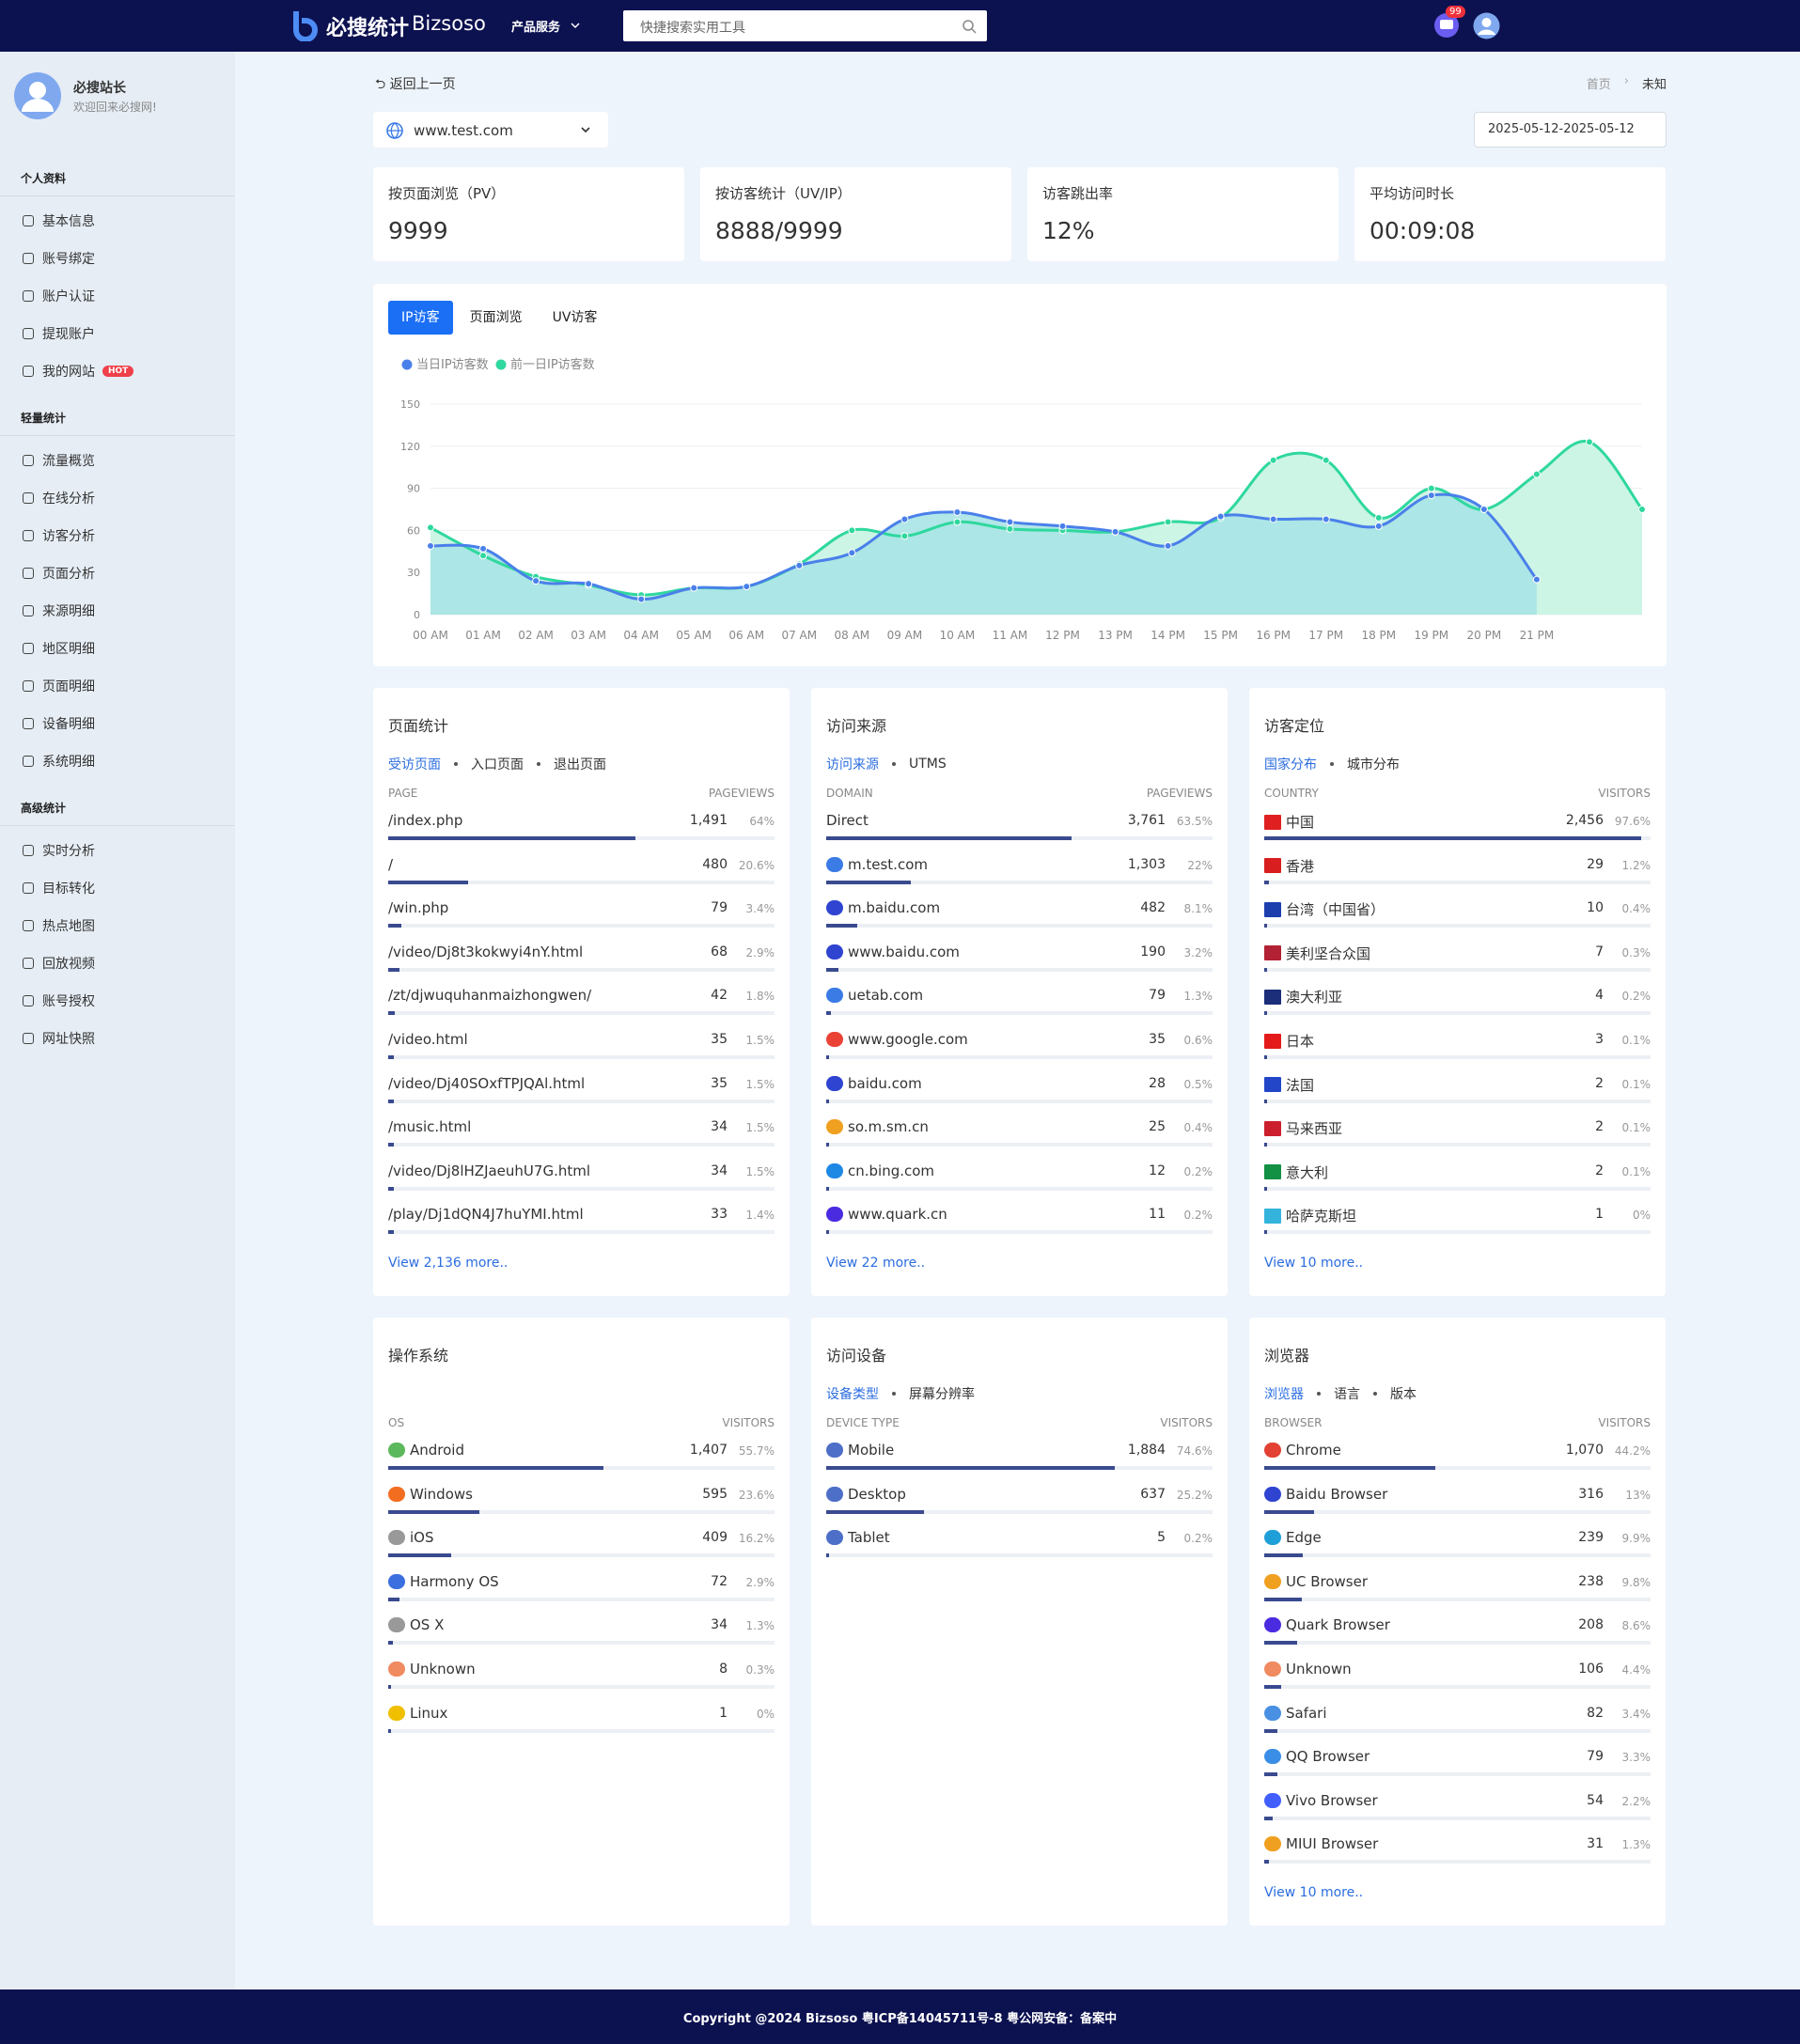 The width and height of the screenshot is (1800, 2044). What do you see at coordinates (117, 573) in the screenshot?
I see `menu-item: 页面分析` at bounding box center [117, 573].